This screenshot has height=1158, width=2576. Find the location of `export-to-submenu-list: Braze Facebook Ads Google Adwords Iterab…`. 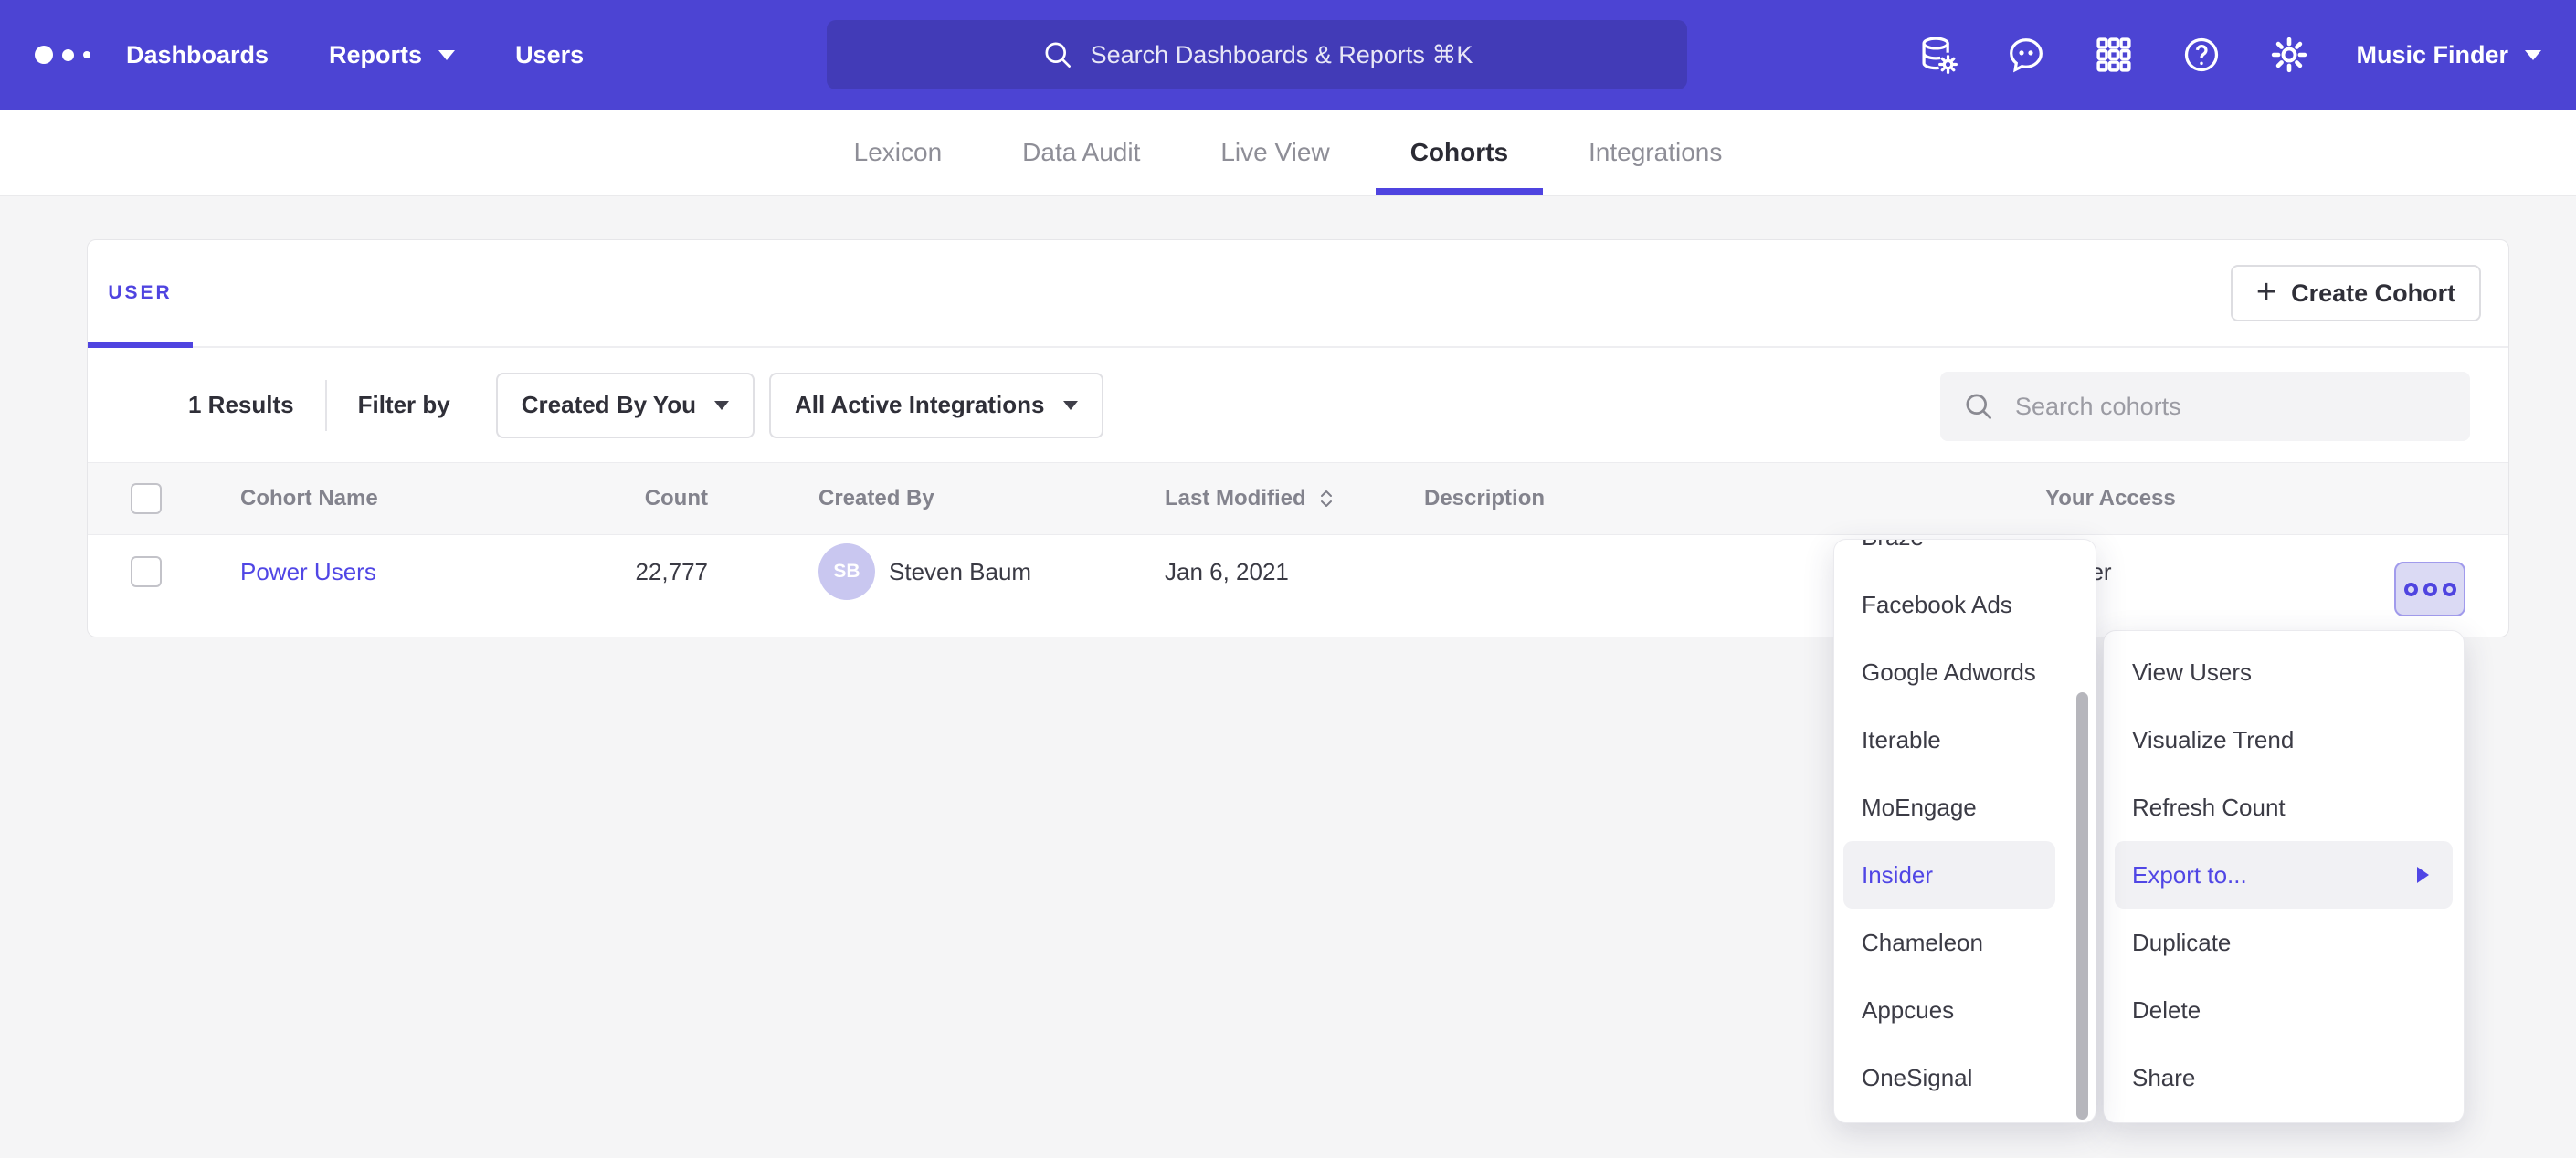

export-to-submenu-list: Braze Facebook Ads Google Adwords Iterab… is located at coordinates (1965, 825).